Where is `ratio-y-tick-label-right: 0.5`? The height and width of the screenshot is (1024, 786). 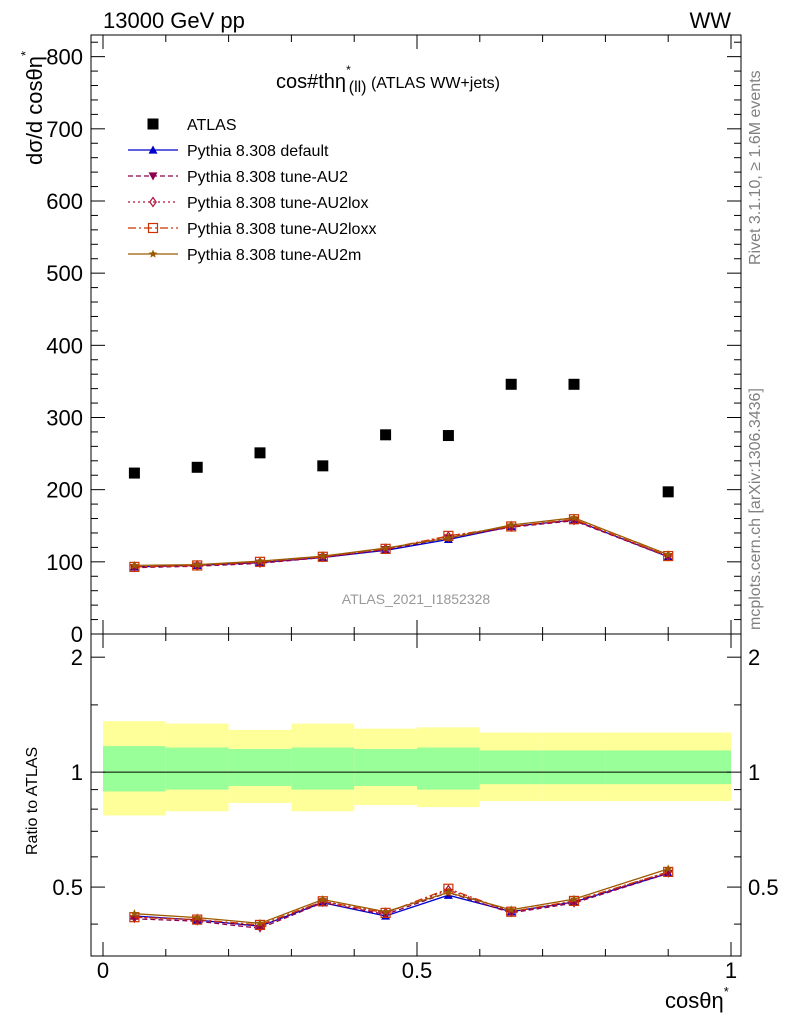
ratio-y-tick-label-right: 0.5 is located at coordinates (763, 887).